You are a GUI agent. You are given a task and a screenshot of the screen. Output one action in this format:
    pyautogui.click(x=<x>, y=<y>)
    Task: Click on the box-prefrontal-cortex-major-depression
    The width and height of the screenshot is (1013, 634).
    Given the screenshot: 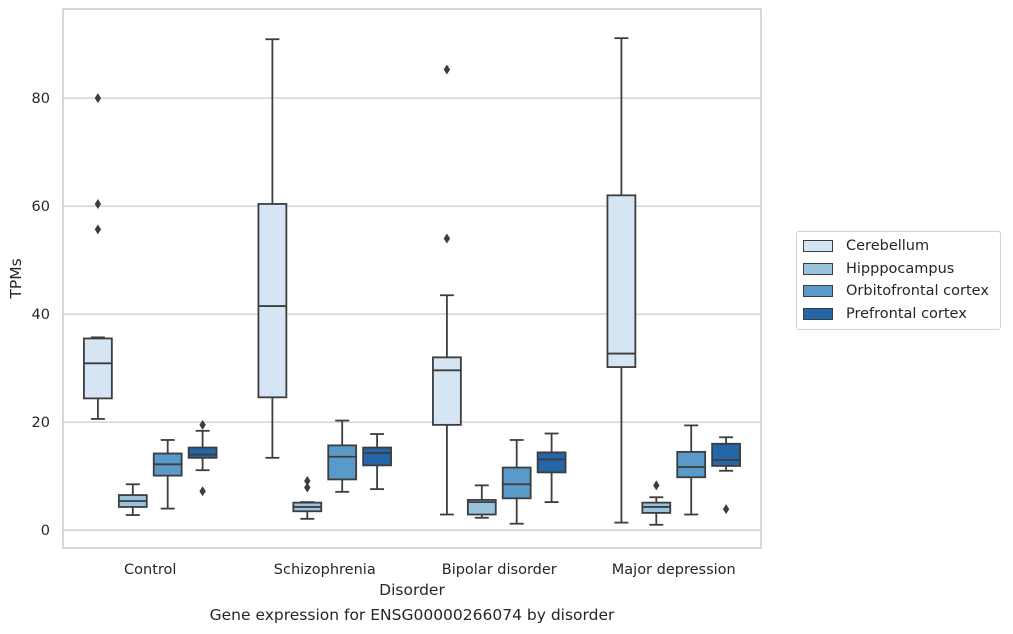 What is the action you would take?
    pyautogui.click(x=726, y=475)
    